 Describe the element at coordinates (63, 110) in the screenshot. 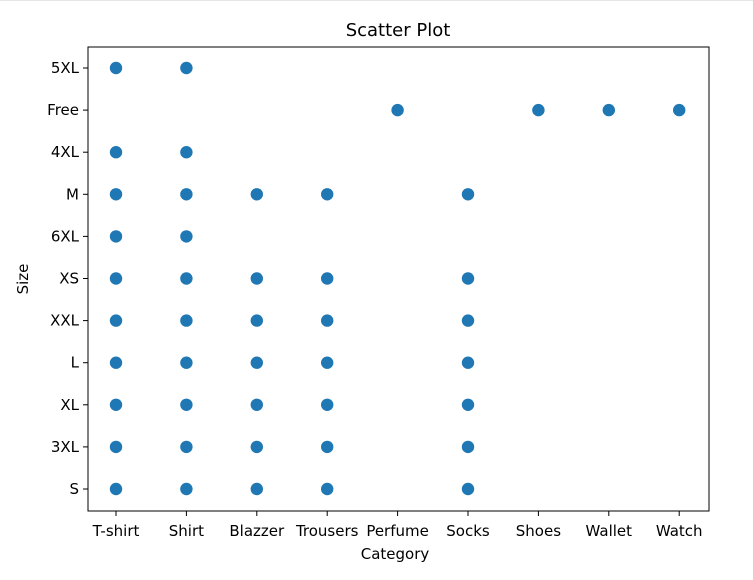

I see `y-tick-label: Free` at that location.